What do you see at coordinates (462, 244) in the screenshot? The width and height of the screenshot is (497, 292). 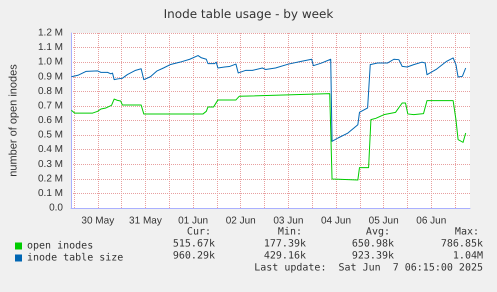 I see `text: 786.85k` at bounding box center [462, 244].